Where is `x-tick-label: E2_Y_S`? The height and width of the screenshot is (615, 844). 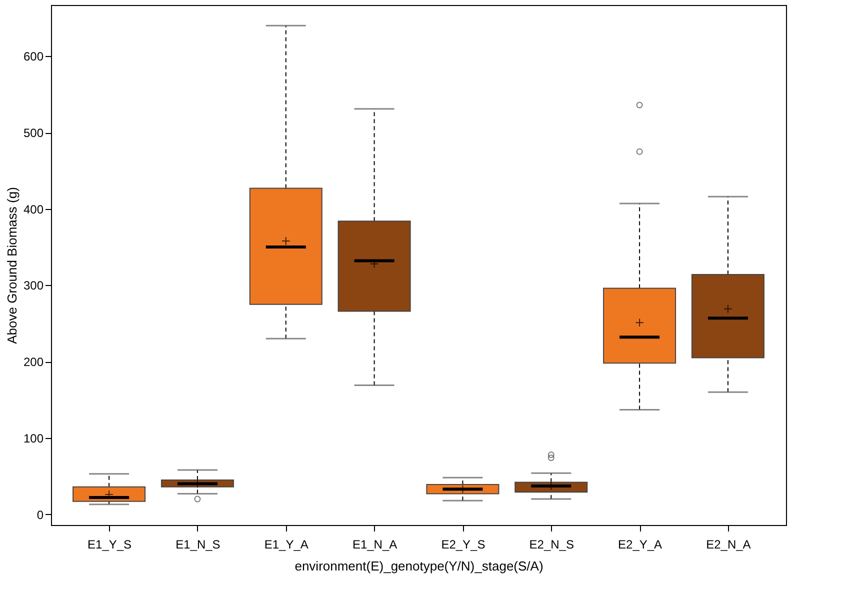 x-tick-label: E2_Y_S is located at coordinates (463, 545).